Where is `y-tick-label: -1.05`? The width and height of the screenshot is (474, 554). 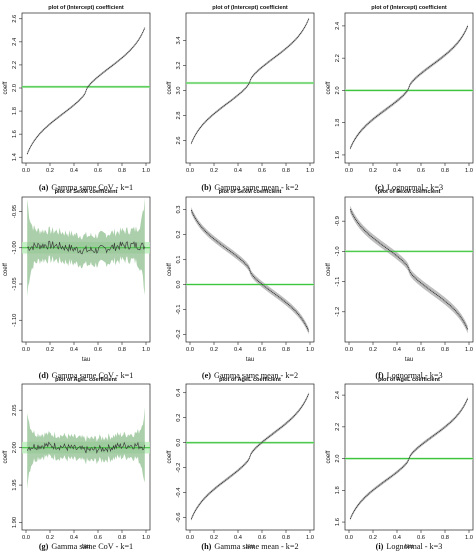 y-tick-label: -1.05 is located at coordinates (15, 283).